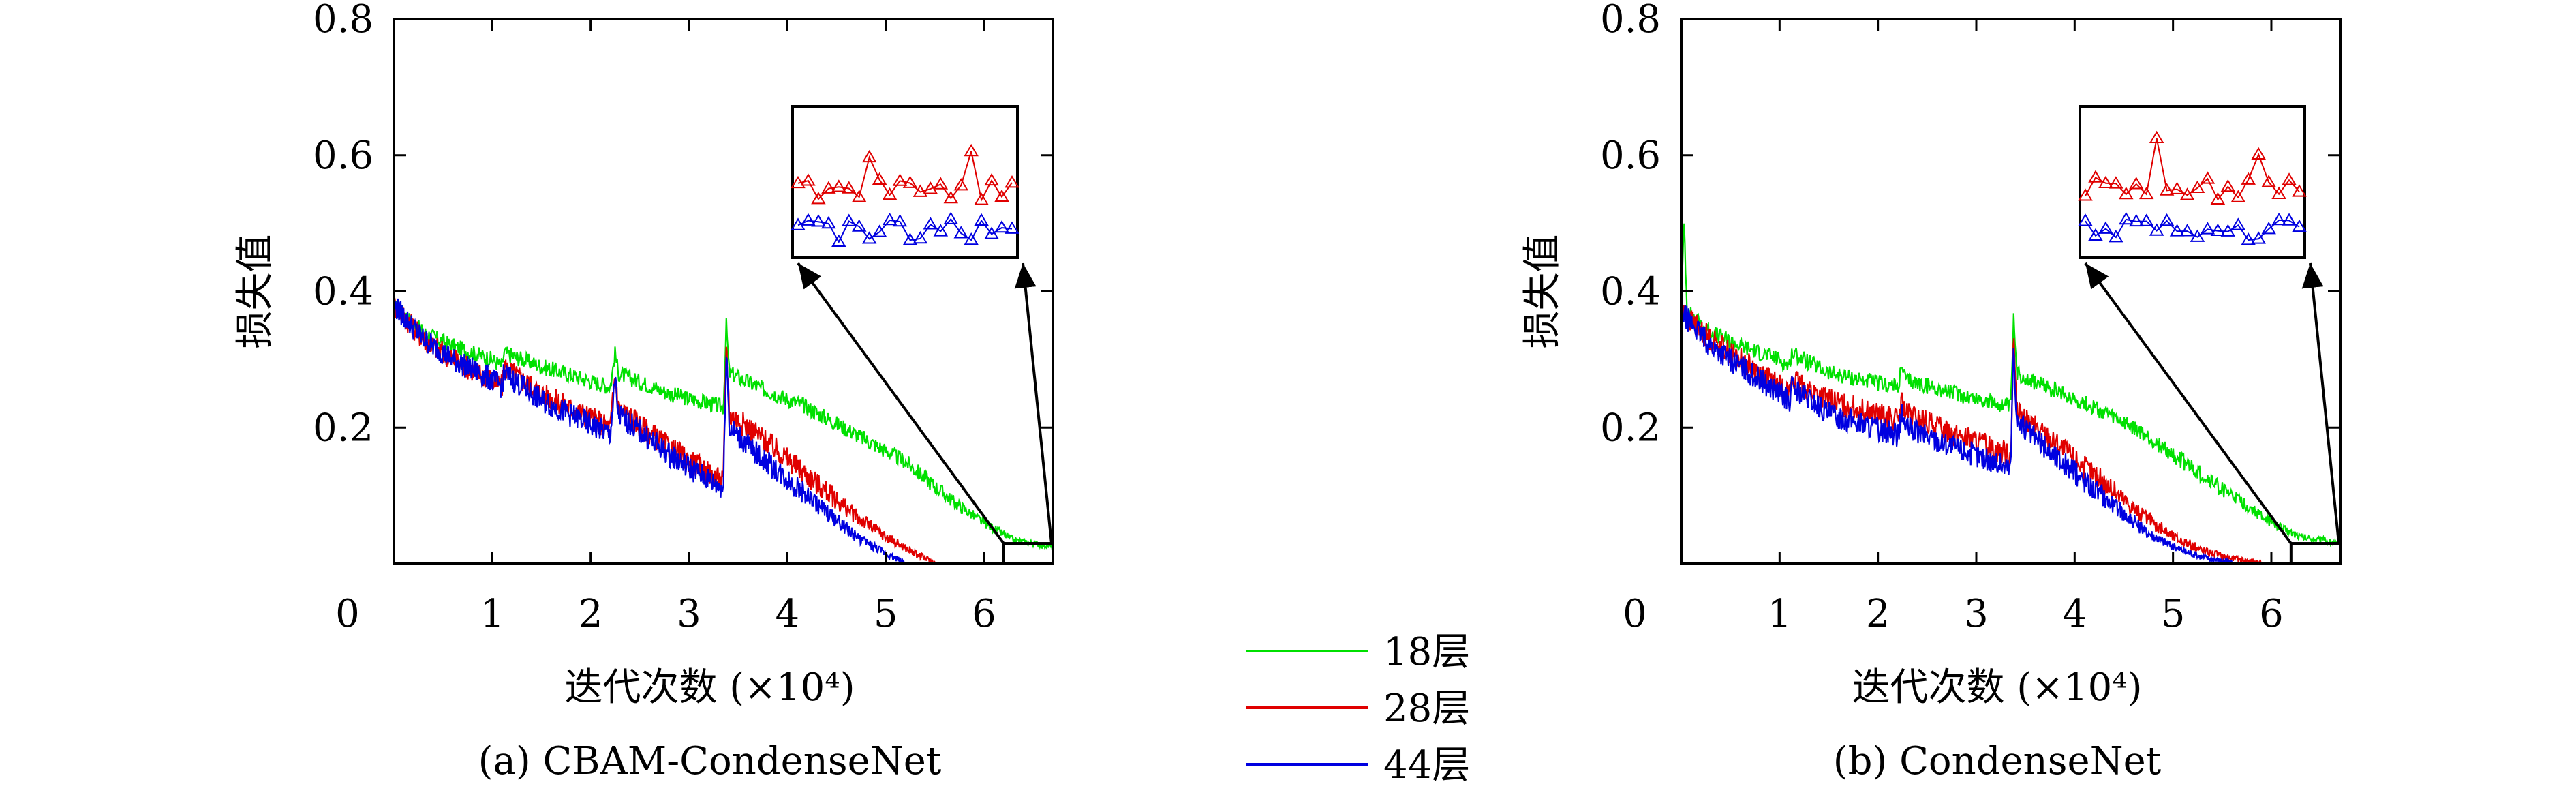  What do you see at coordinates (2074, 614) in the screenshot?
I see `x-tick-label: 4` at bounding box center [2074, 614].